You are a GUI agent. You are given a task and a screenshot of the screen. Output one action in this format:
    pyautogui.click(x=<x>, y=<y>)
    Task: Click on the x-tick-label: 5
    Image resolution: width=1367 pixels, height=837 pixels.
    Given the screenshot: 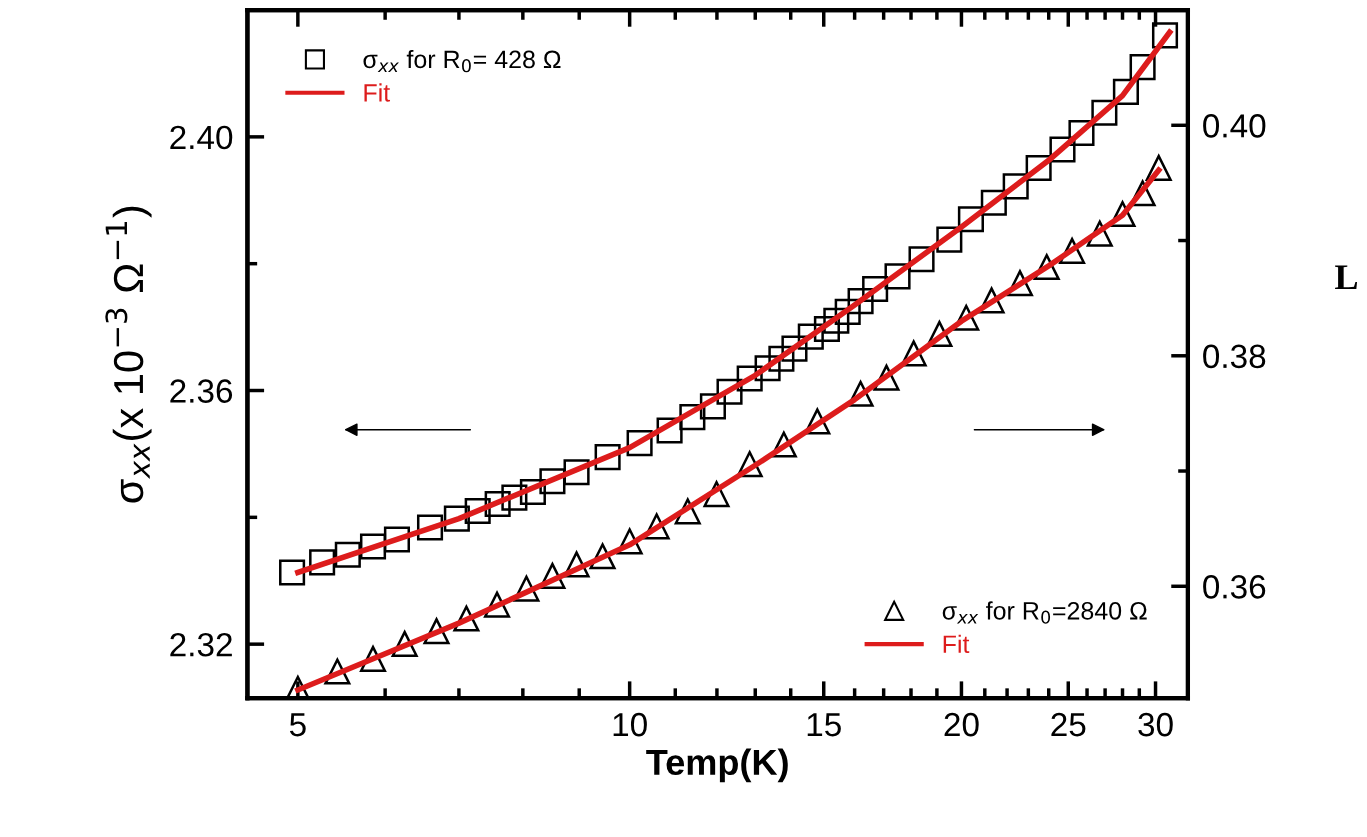 What is the action you would take?
    pyautogui.click(x=297, y=725)
    